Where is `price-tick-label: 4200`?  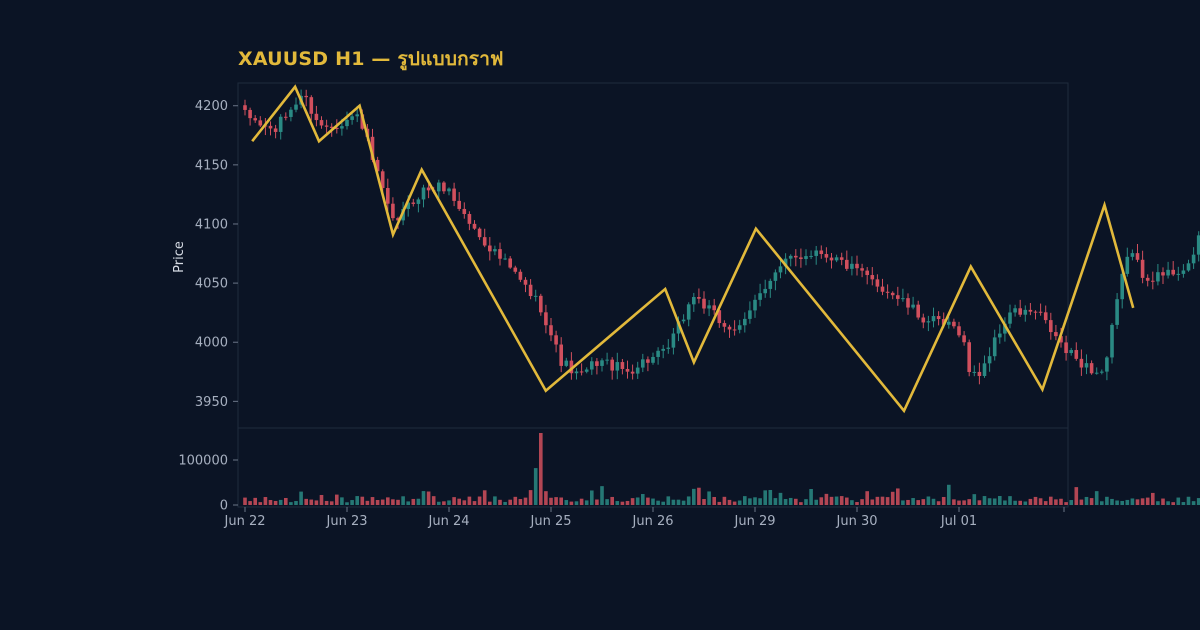
price-tick-label: 4200 is located at coordinates (211, 106).